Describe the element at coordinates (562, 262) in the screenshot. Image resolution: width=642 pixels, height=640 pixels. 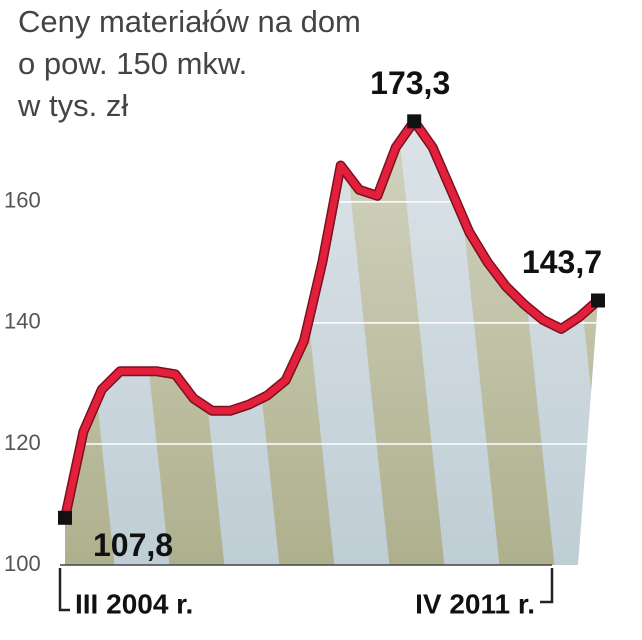
I see `value-label: 143,7` at that location.